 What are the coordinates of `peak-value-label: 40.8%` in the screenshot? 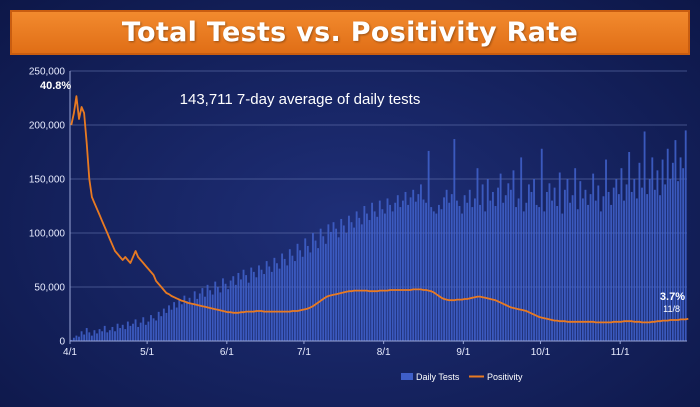 It's located at (55, 86).